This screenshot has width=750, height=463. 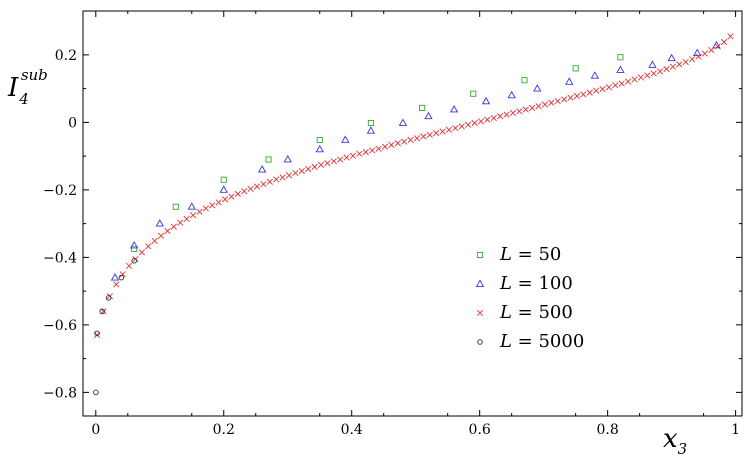 I want to click on legend-value: 500, so click(x=555, y=312).